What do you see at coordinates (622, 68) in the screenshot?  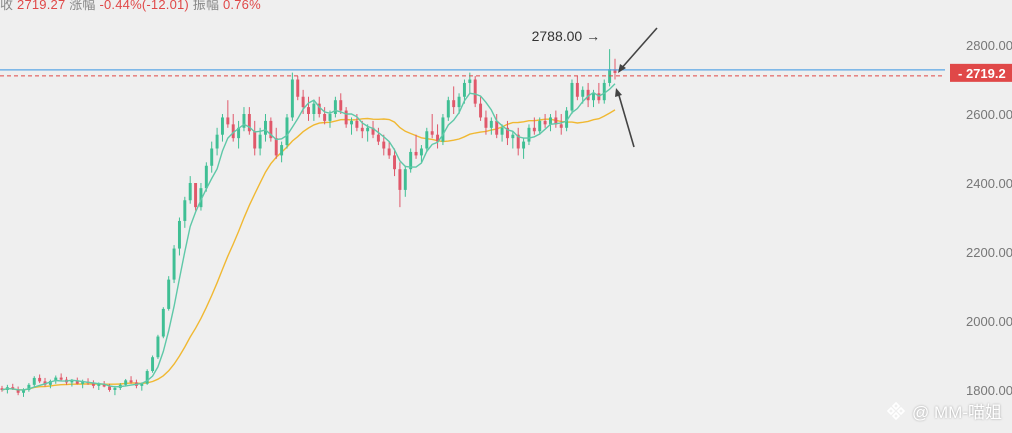 I see `arrow-upper-head` at bounding box center [622, 68].